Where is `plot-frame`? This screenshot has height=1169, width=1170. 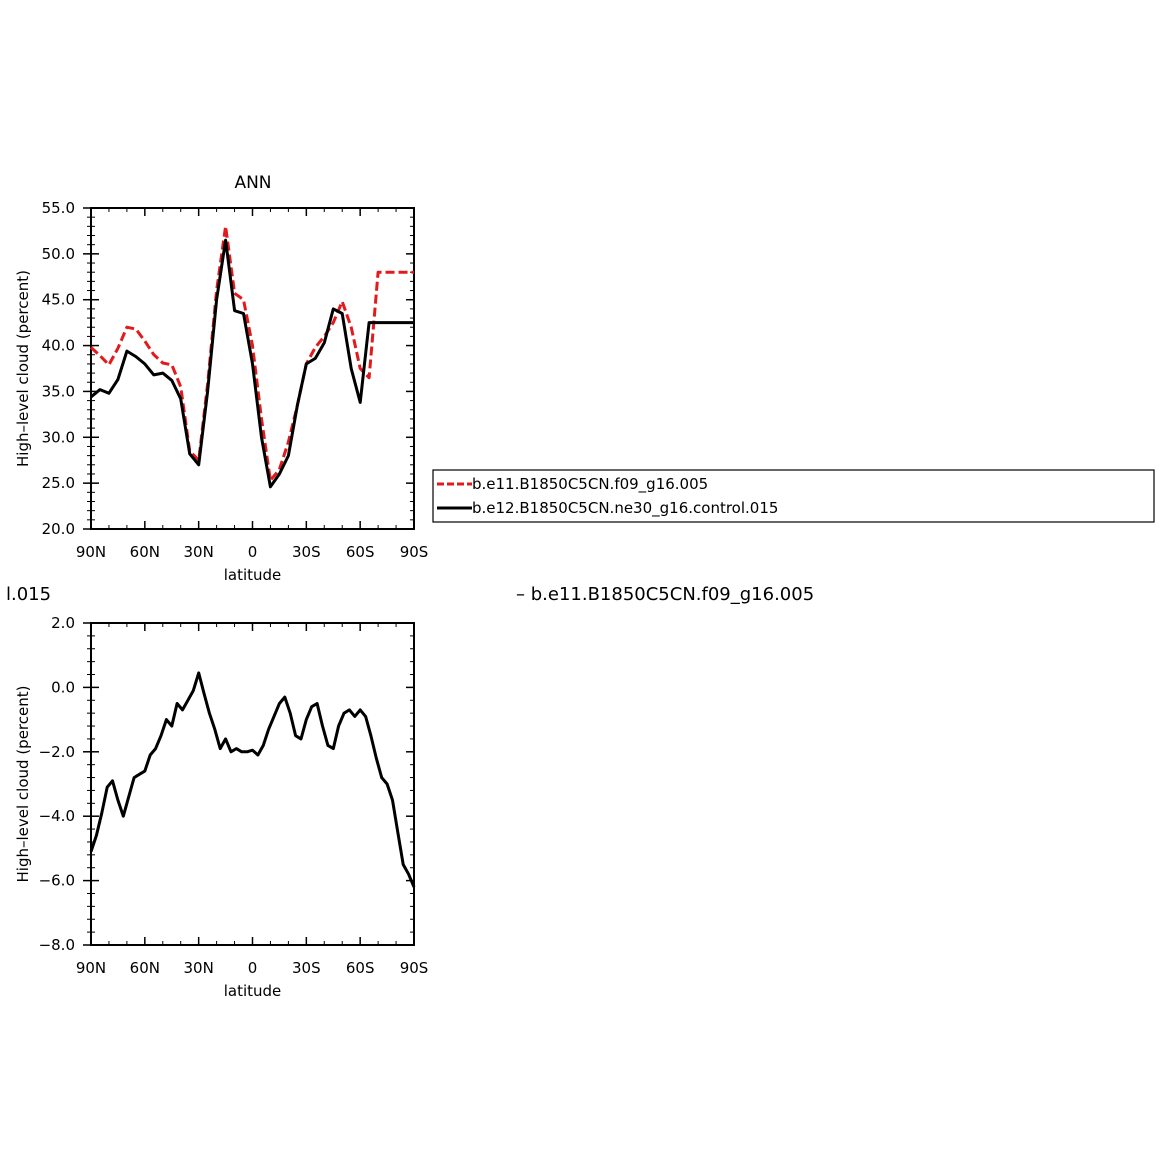 plot-frame is located at coordinates (252, 784).